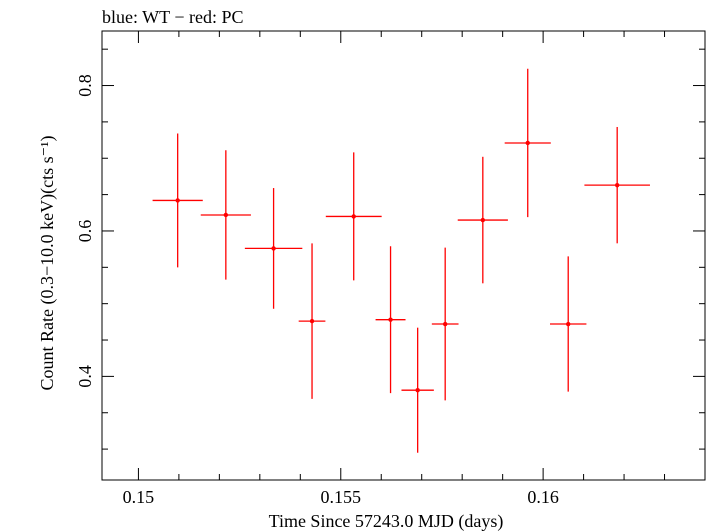 The image size is (709, 532). Describe the element at coordinates (172, 17) in the screenshot. I see `chart-title: blue: WT − red: PC` at that location.